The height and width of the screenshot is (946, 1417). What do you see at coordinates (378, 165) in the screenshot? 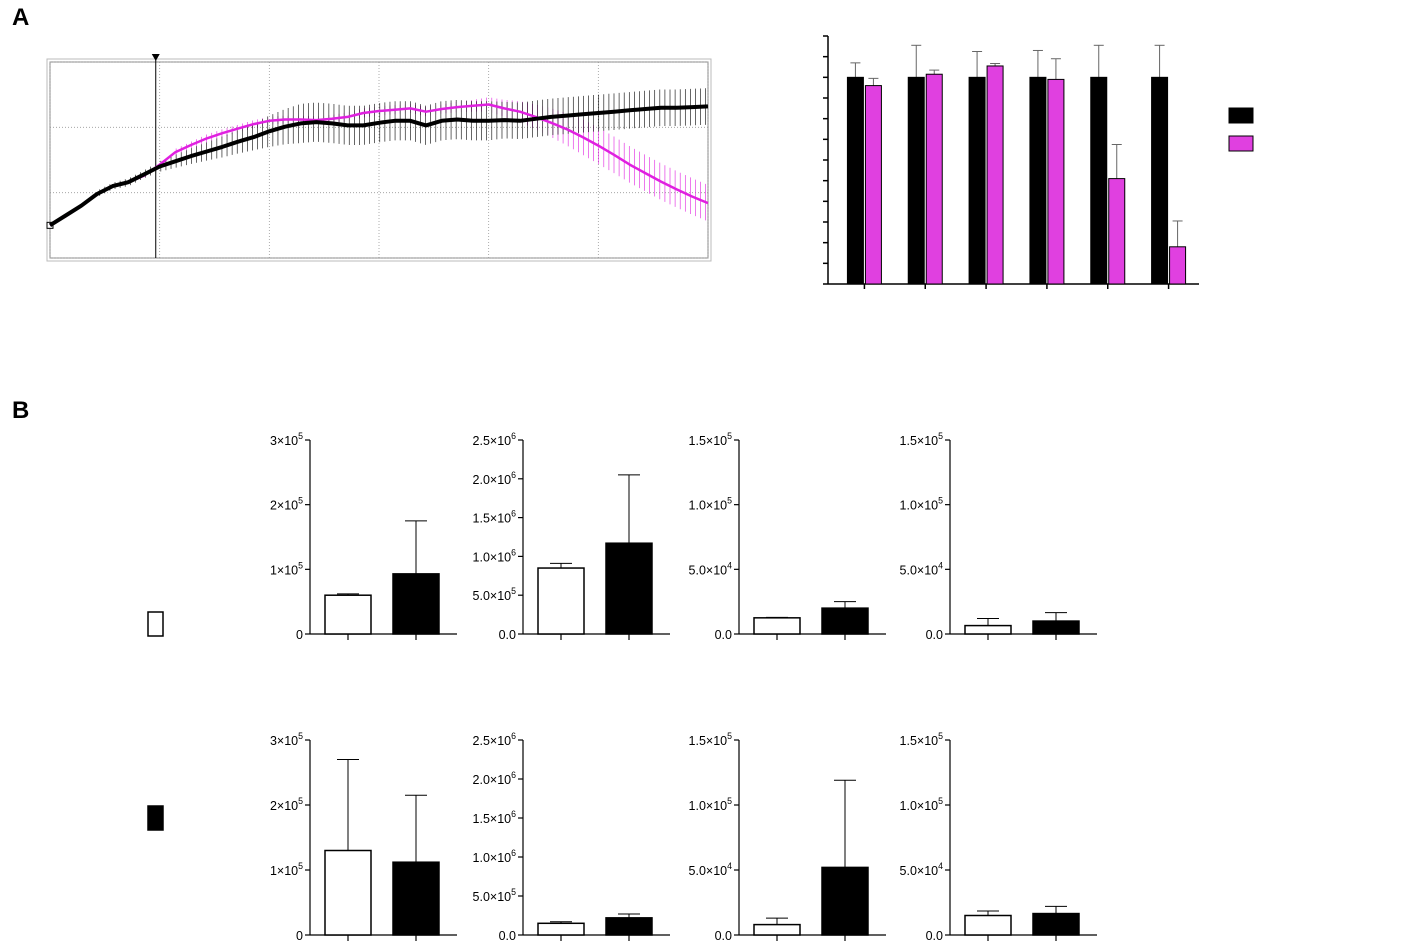
I see `series-line-untreated` at bounding box center [378, 165].